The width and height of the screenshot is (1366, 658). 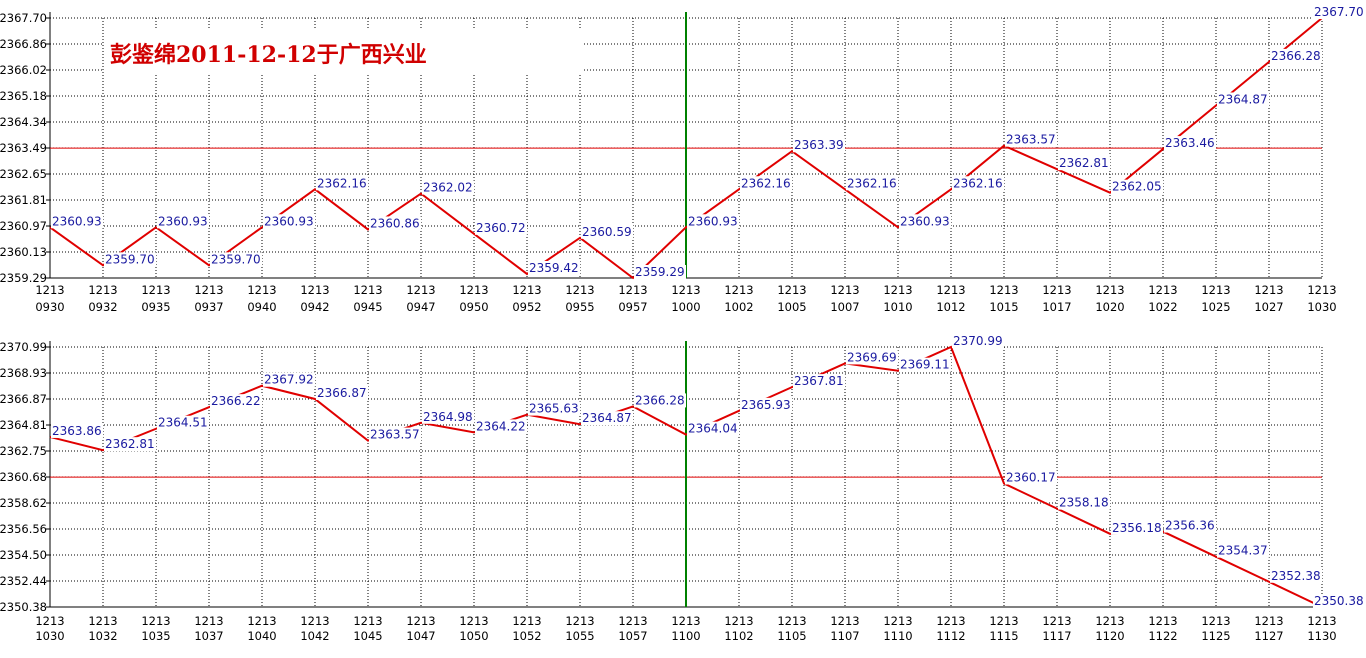 I want to click on y-tick-label: 2360.68, so click(x=23, y=477).